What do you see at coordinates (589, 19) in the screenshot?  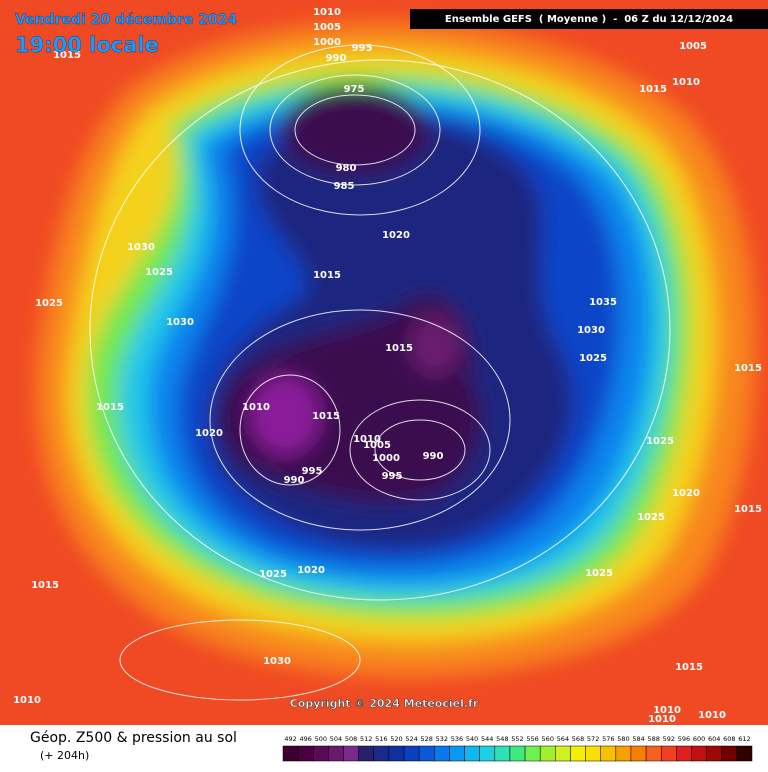 I see `run-banner` at bounding box center [589, 19].